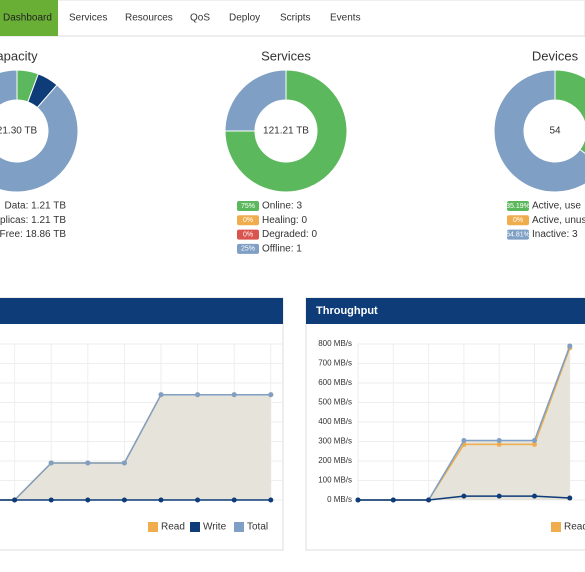  Describe the element at coordinates (335, 421) in the screenshot. I see `y-tick-label: 400 MB/s` at that location.